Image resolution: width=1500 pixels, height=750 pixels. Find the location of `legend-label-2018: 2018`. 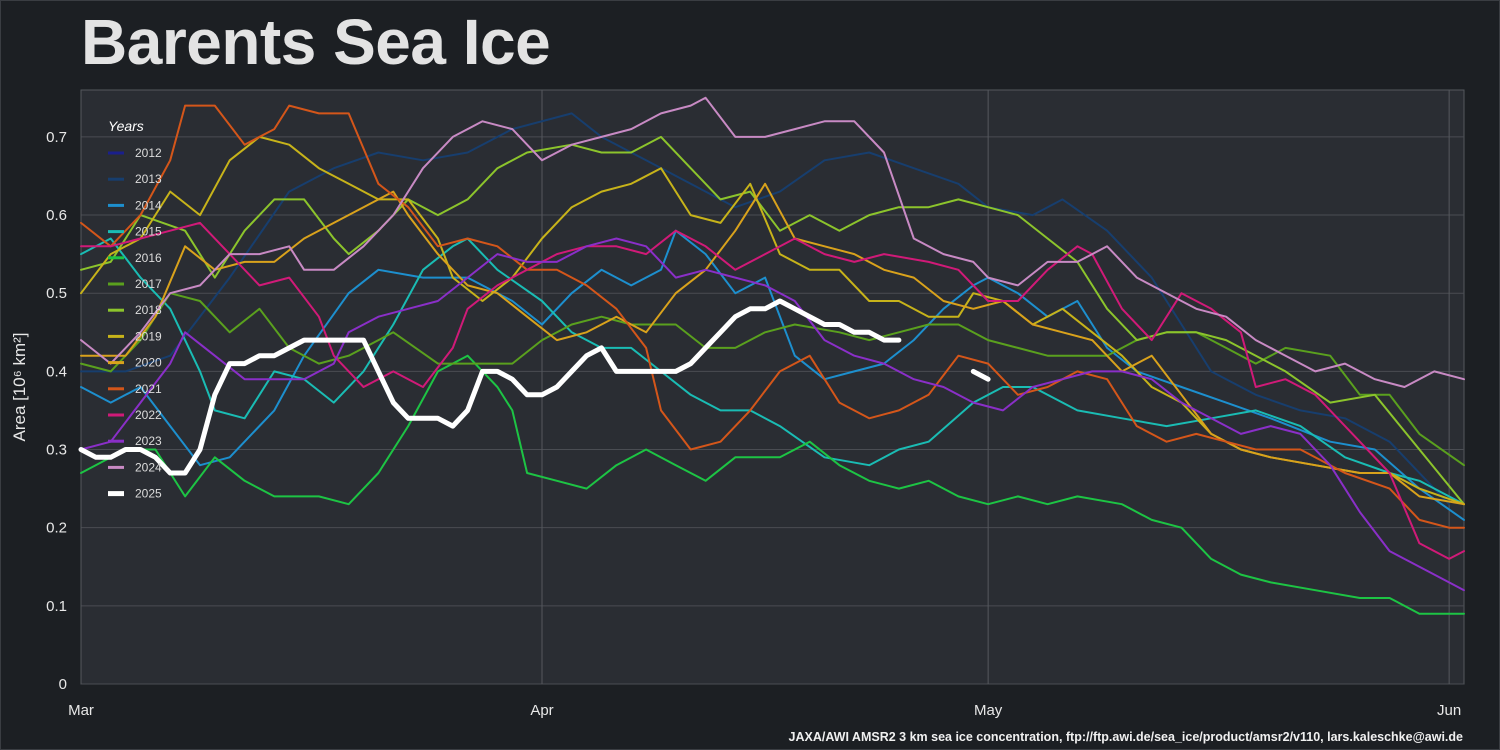

legend-label-2018: 2018 is located at coordinates (148, 310).